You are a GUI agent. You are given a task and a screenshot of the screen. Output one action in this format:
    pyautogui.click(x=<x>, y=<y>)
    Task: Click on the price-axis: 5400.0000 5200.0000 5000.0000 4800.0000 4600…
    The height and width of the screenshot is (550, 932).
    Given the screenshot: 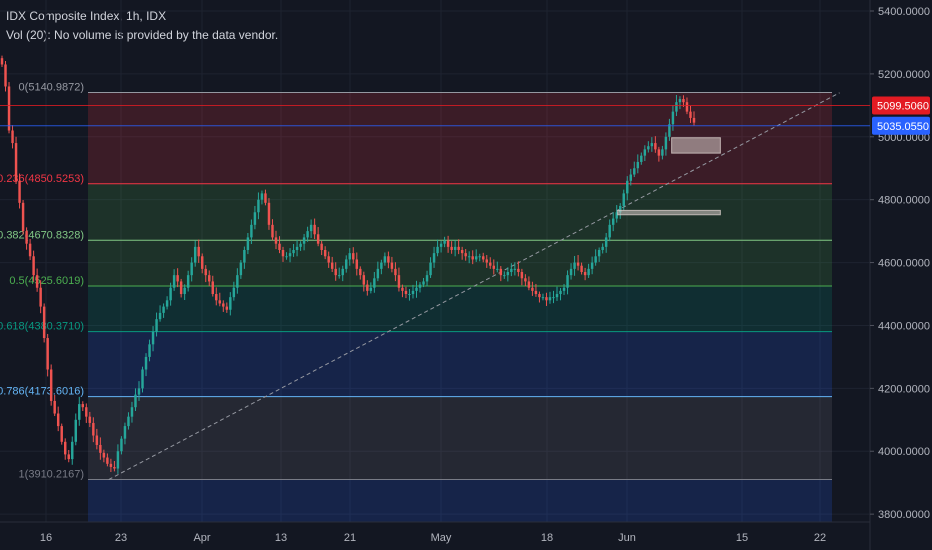 What is the action you would take?
    pyautogui.click(x=900, y=275)
    